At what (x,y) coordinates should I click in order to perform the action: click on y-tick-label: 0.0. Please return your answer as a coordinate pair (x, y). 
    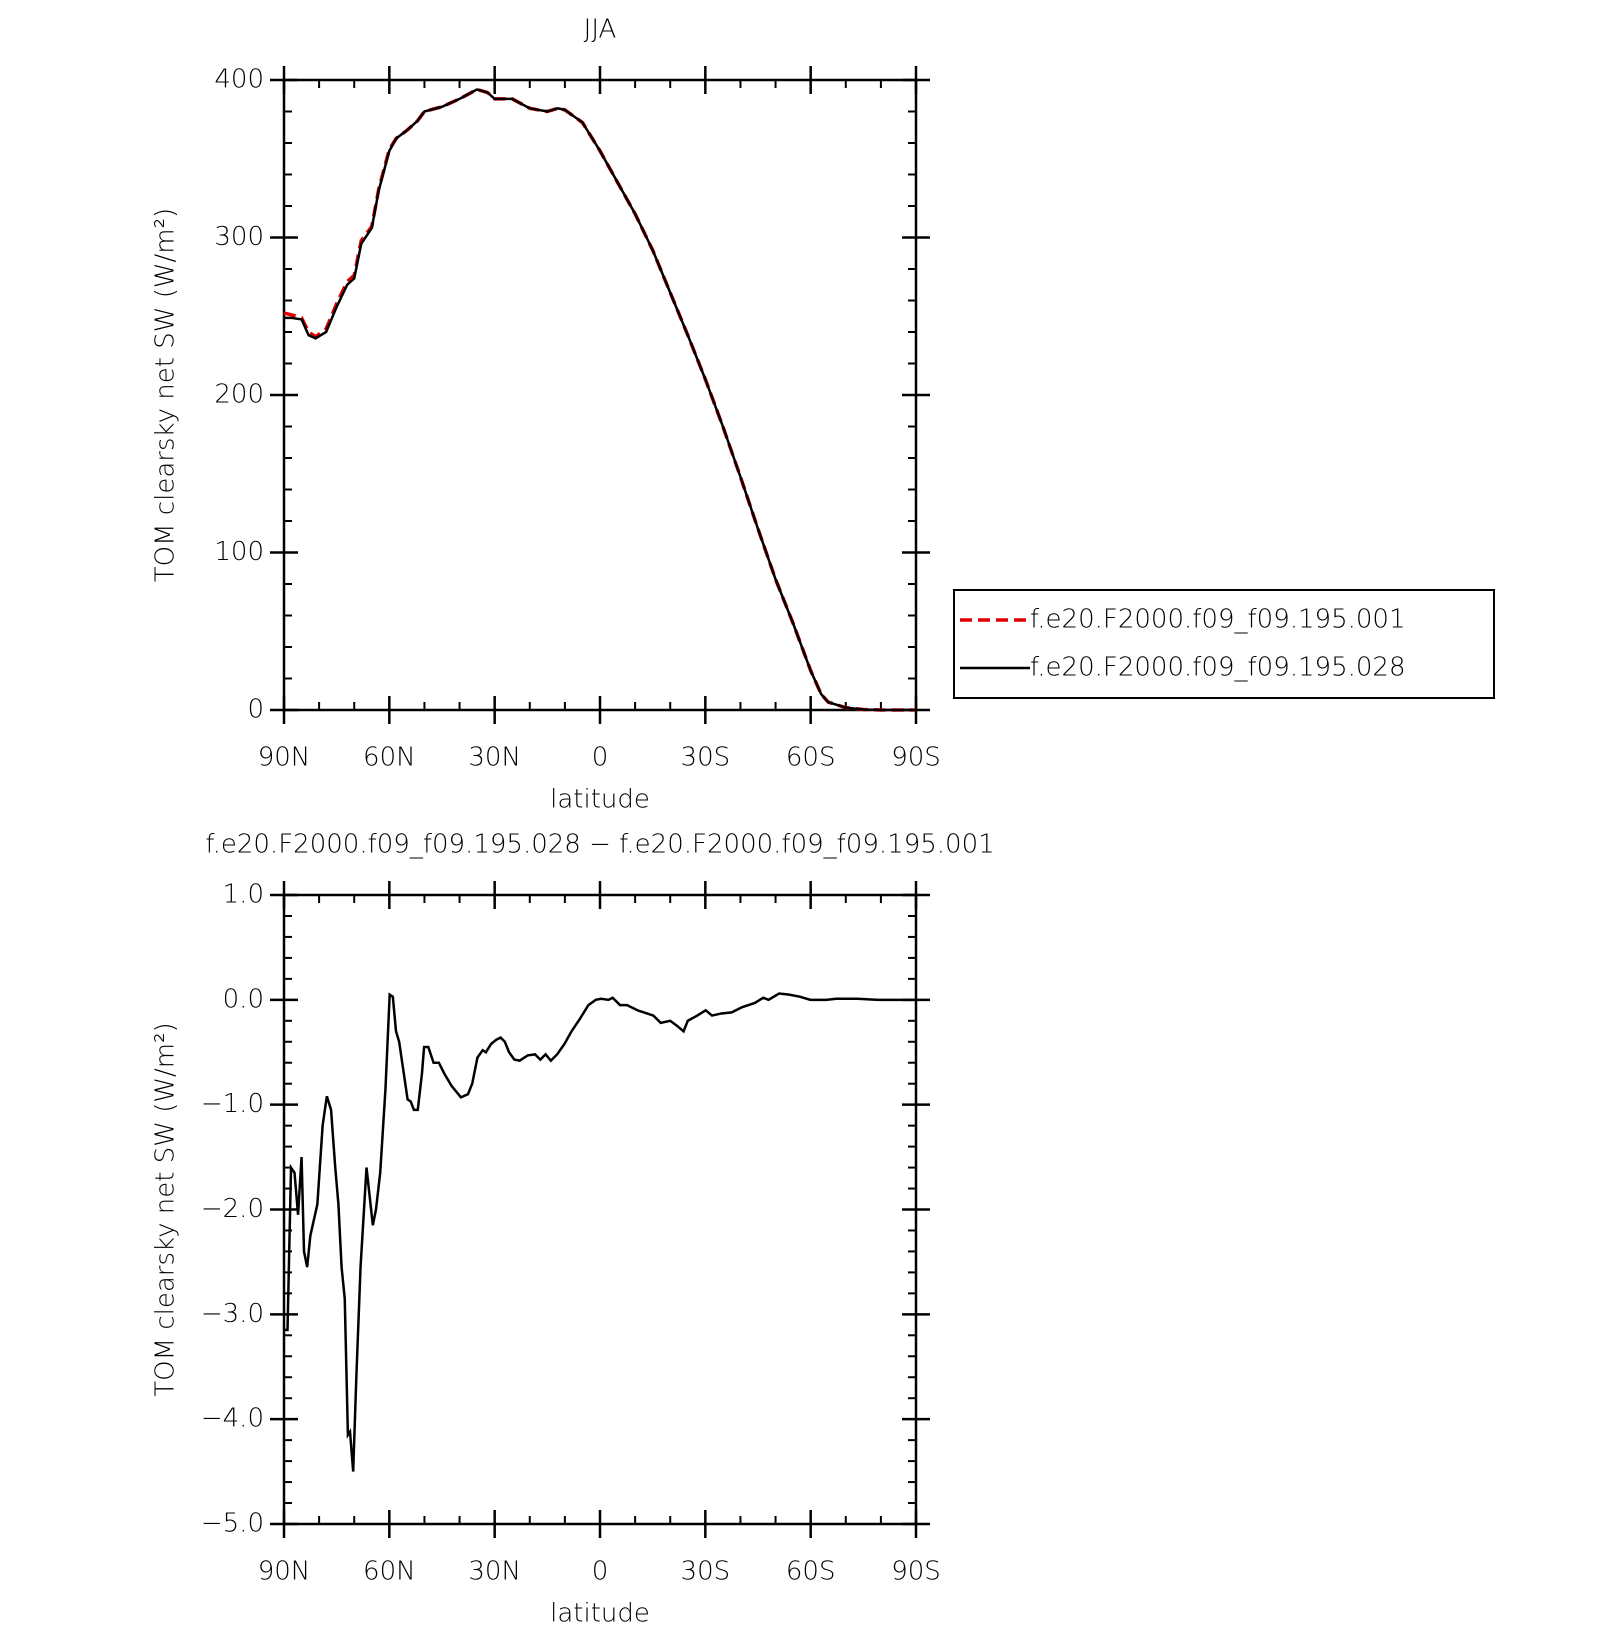
    Looking at the image, I should click on (243, 999).